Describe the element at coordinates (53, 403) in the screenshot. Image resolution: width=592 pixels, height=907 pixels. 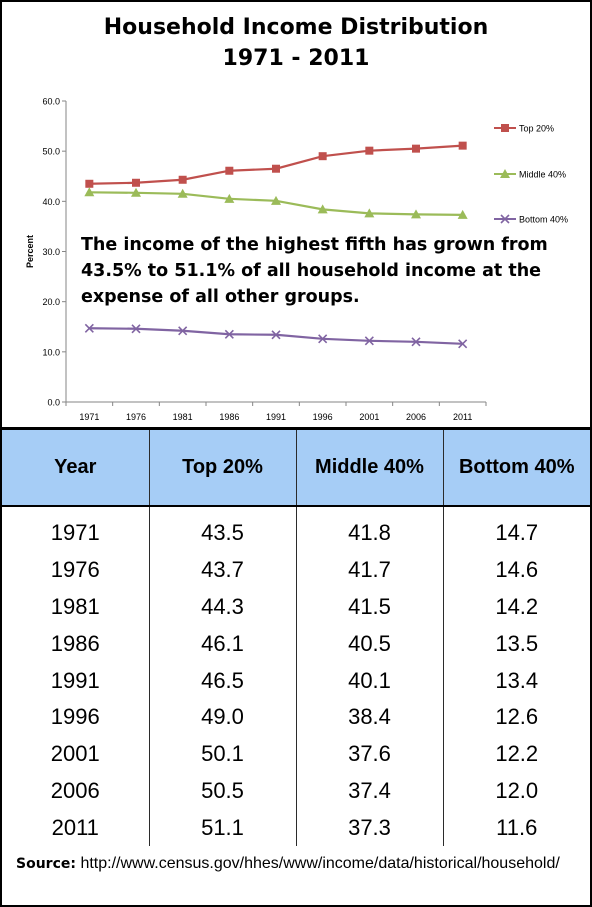
I see `y-tick-label: 0.0` at that location.